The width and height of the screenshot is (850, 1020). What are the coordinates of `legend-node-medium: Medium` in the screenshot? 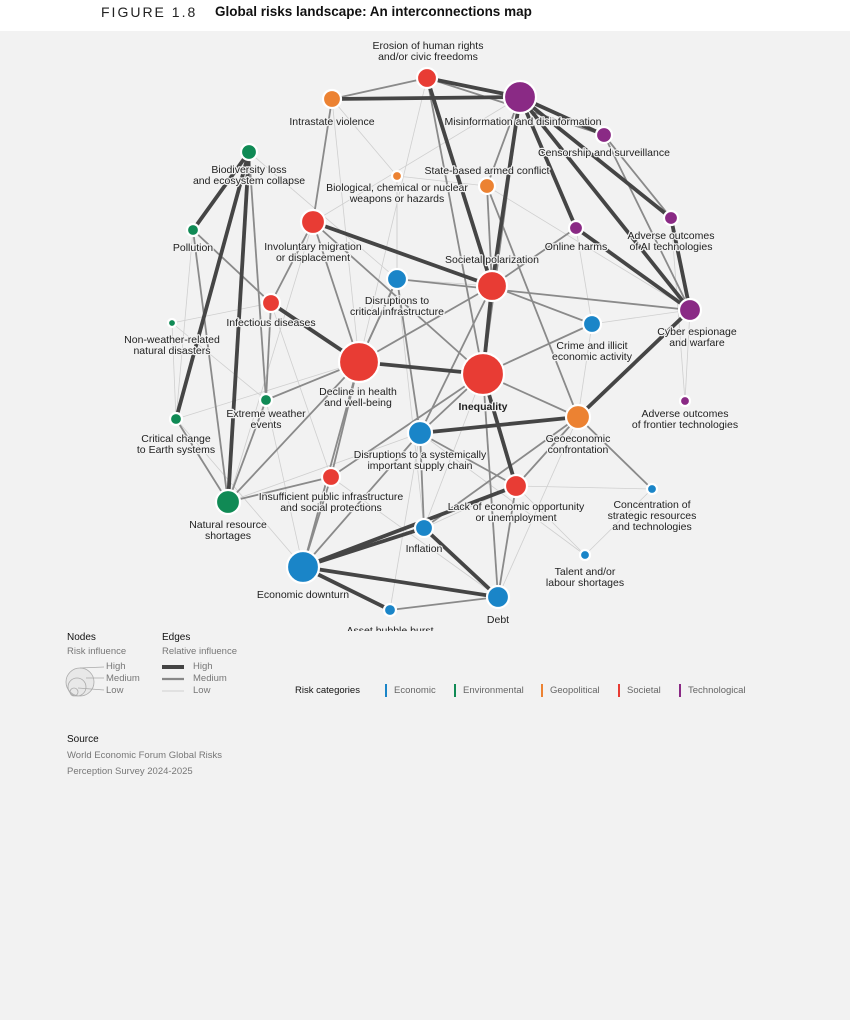 It's located at (123, 678).